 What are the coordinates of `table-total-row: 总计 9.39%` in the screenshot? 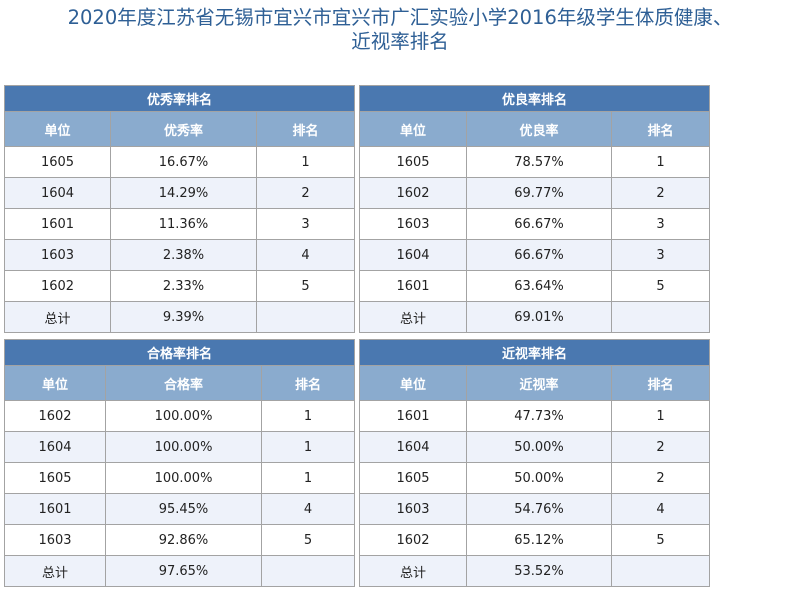 It's located at (180, 317).